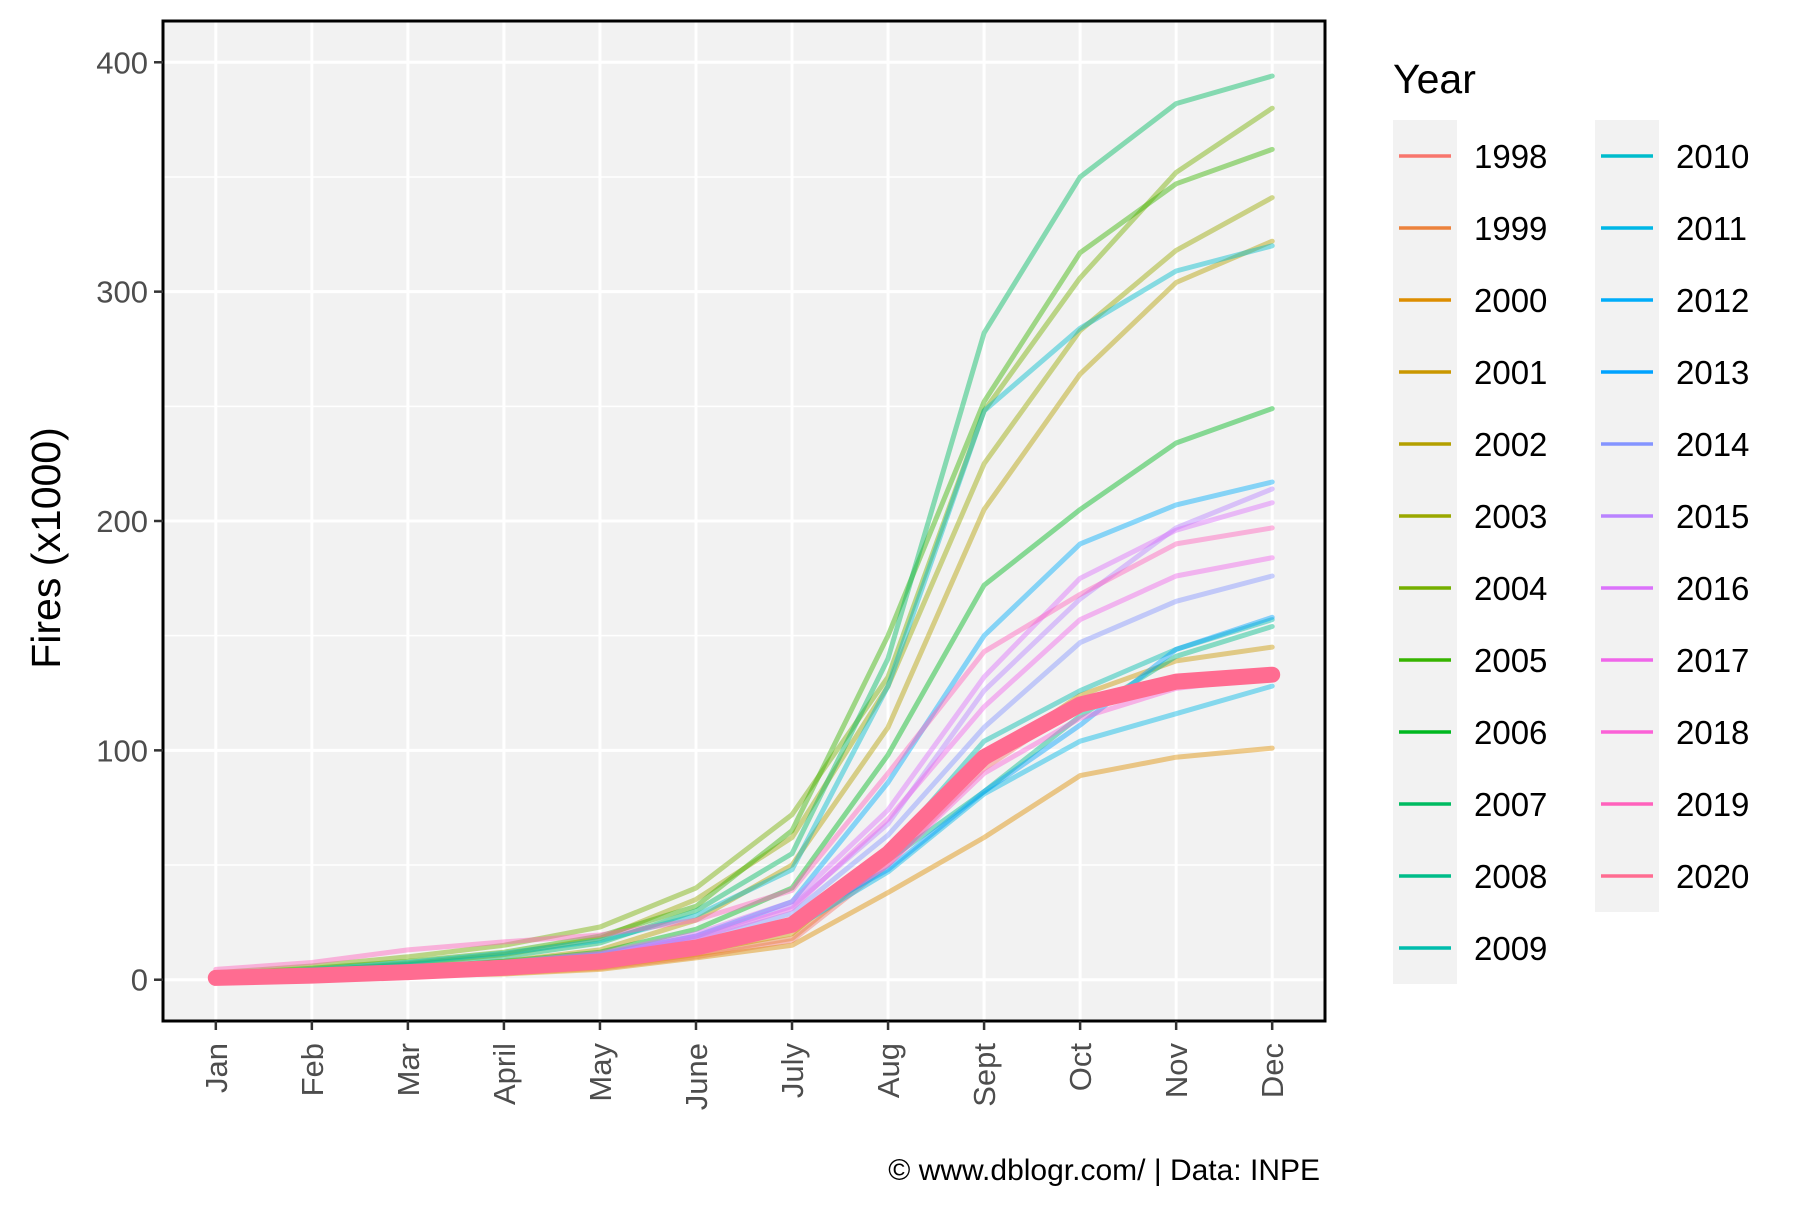 The width and height of the screenshot is (1800, 1205). I want to click on legend-label-2012: 2012, so click(1712, 300).